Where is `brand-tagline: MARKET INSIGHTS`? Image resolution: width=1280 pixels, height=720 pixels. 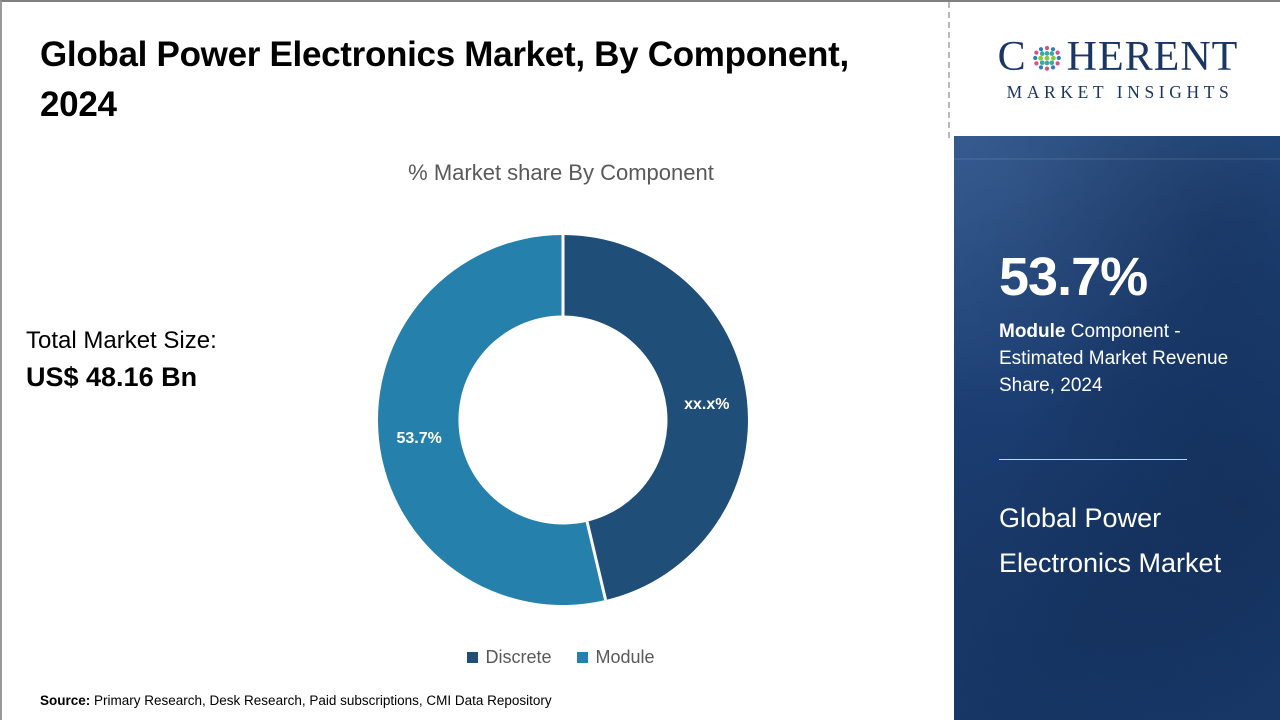 brand-tagline: MARKET INSIGHTS is located at coordinates (1120, 91).